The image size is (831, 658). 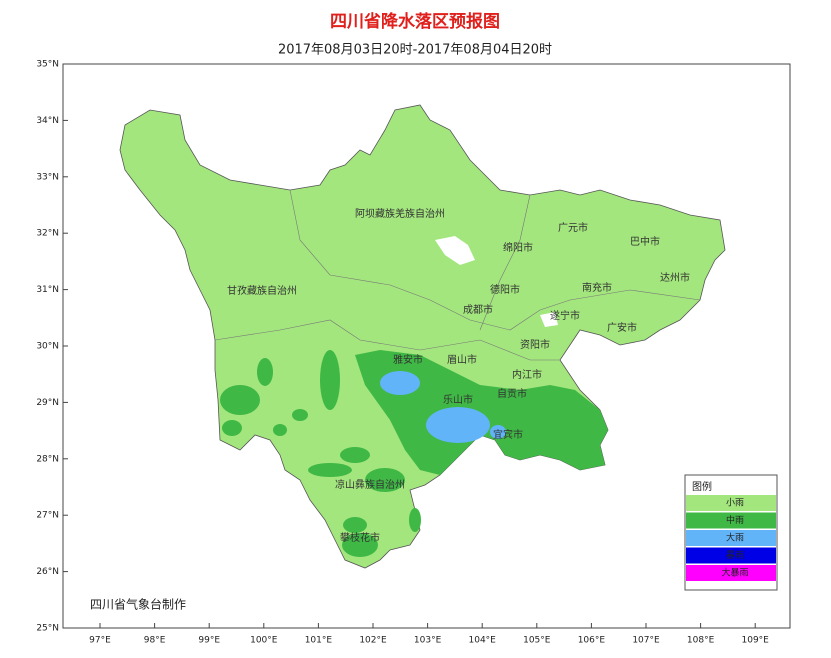 What do you see at coordinates (597, 287) in the screenshot?
I see `place-label: 南充市` at bounding box center [597, 287].